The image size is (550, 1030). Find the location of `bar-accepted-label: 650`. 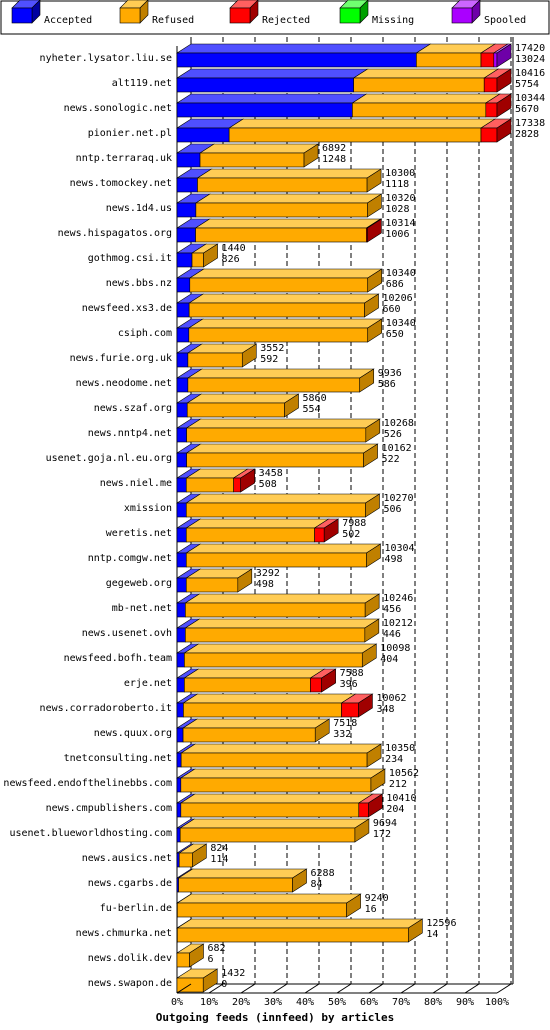

bar-accepted-label: 650 is located at coordinates (395, 334).